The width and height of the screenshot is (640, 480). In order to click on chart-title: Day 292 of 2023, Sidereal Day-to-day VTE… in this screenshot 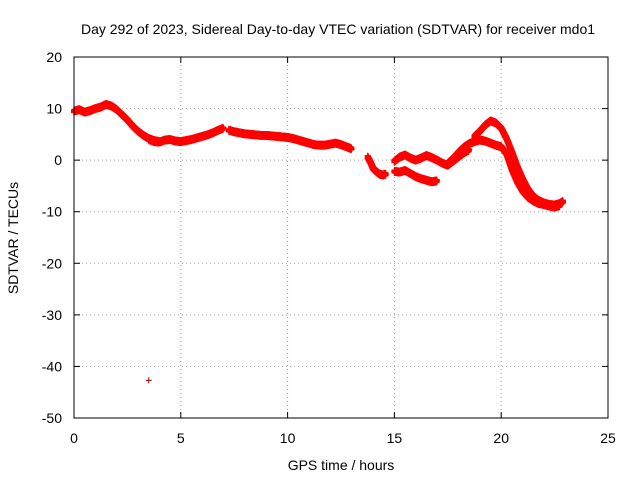, I will do `click(338, 29)`.